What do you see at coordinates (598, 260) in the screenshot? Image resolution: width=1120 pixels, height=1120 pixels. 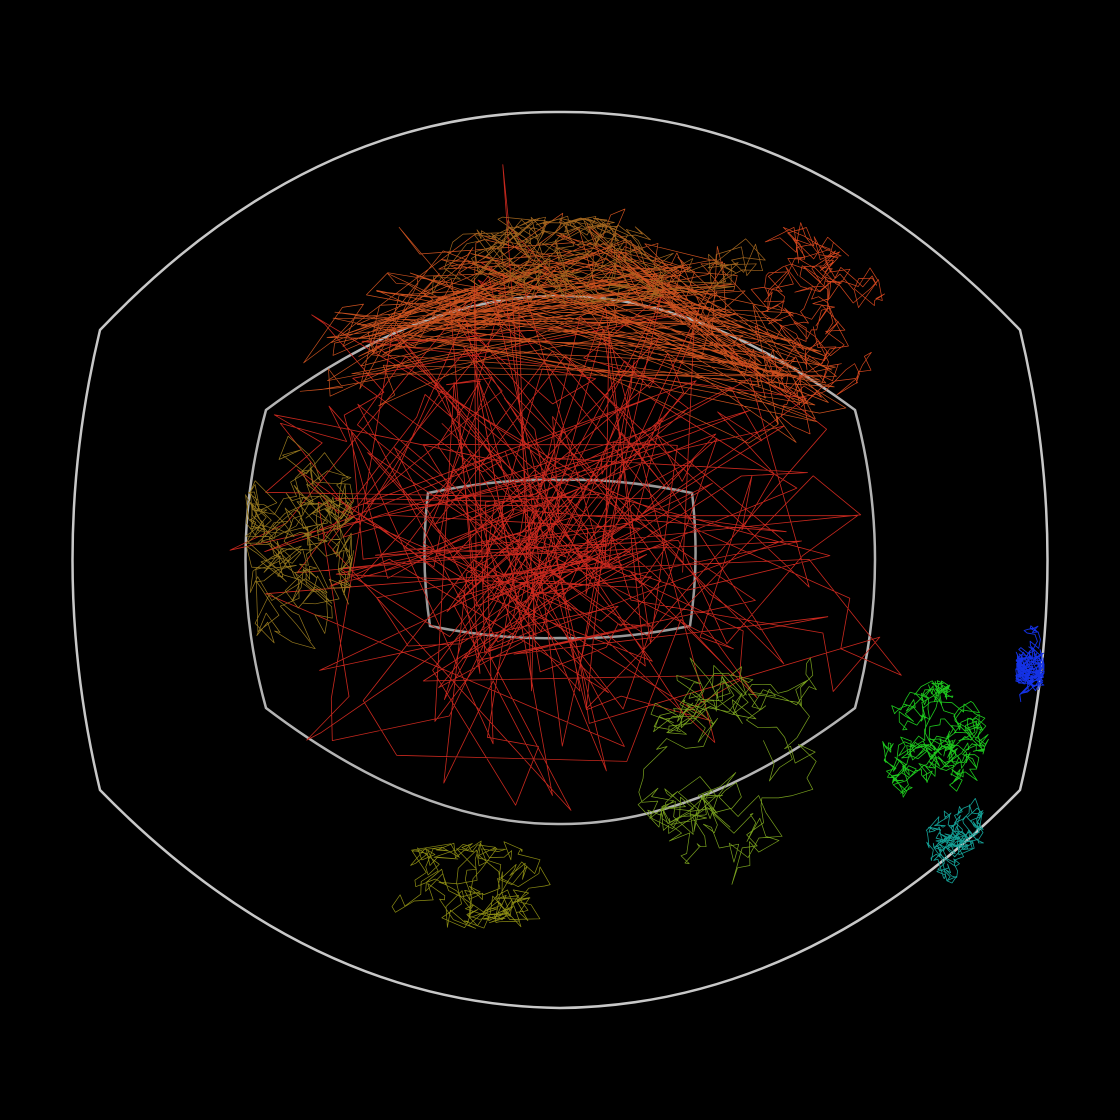 I see `trajectory-brown-upper` at bounding box center [598, 260].